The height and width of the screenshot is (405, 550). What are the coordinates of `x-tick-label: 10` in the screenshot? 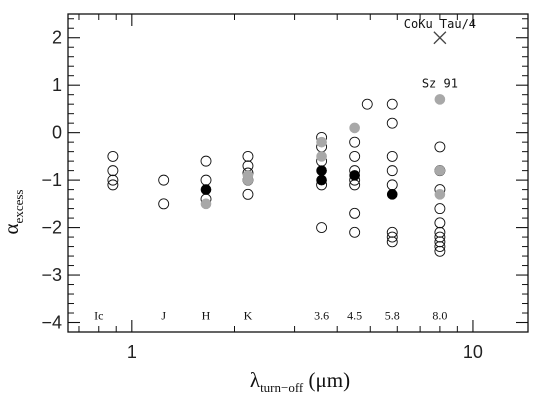 It's located at (473, 352).